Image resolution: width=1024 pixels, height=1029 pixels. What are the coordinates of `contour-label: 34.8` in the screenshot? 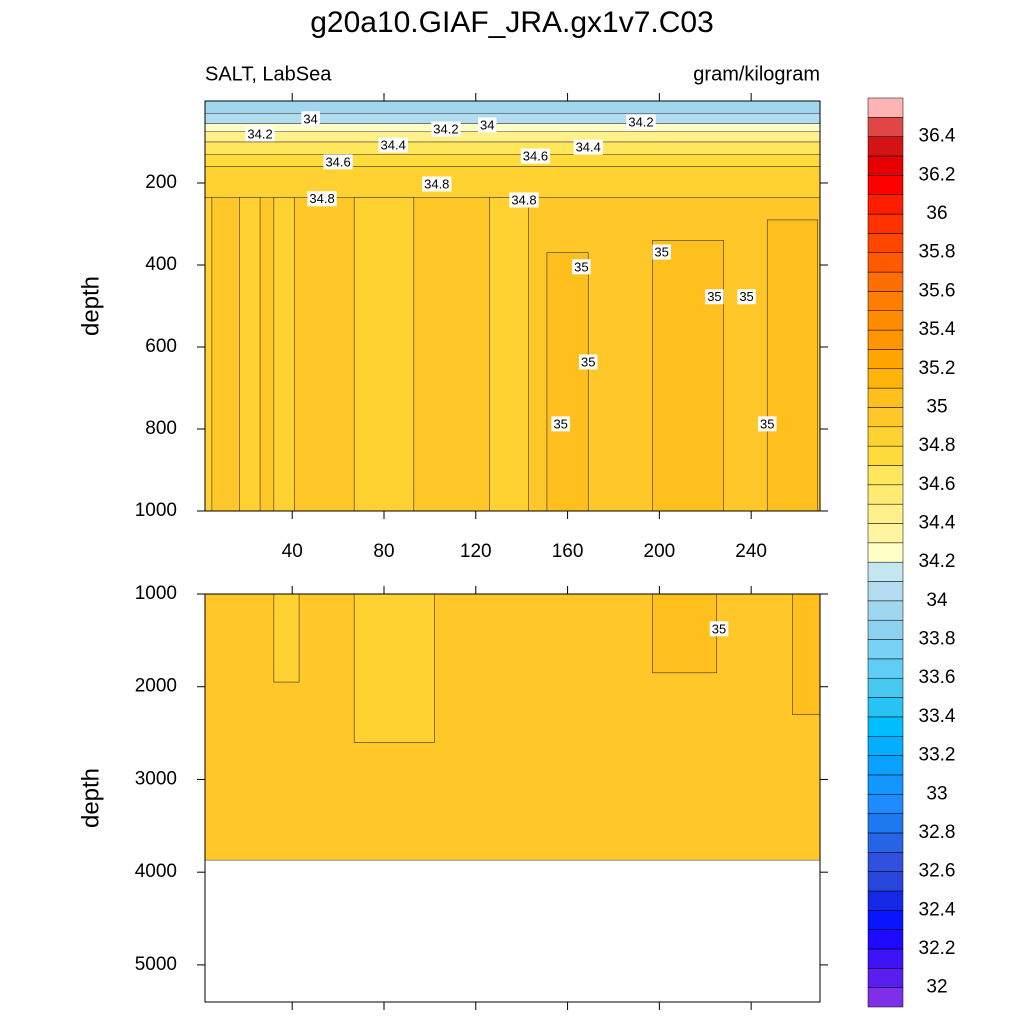 It's located at (321, 198).